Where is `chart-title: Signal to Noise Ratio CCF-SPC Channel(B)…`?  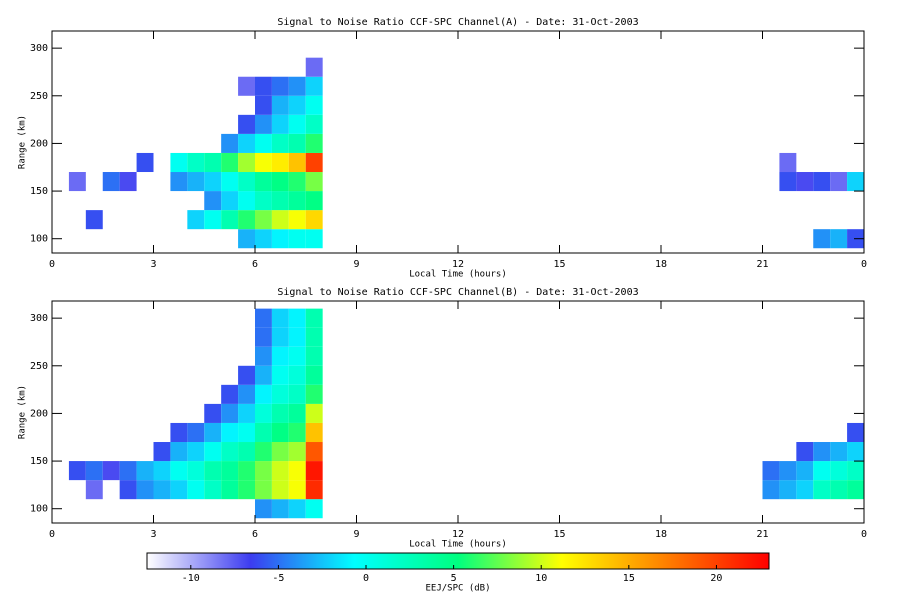
chart-title: Signal to Noise Ratio CCF-SPC Channel(B)… is located at coordinates (457, 292).